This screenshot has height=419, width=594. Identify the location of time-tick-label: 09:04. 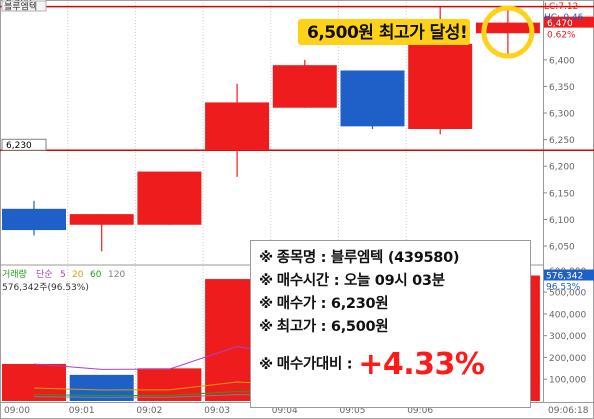
(285, 411).